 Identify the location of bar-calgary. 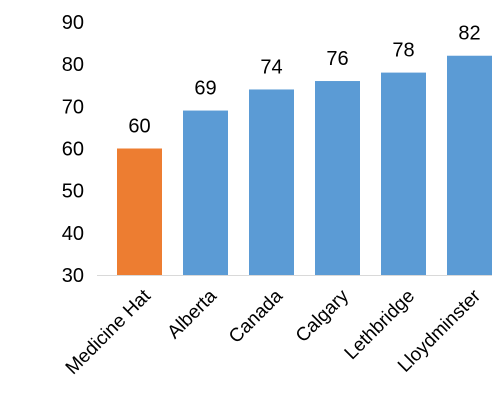
(337, 178).